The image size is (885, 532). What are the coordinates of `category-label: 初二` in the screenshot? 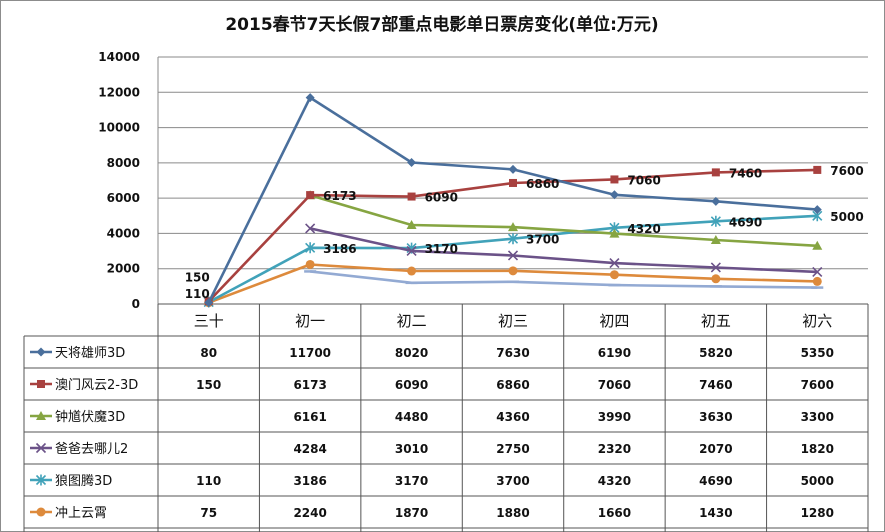 It's located at (412, 321).